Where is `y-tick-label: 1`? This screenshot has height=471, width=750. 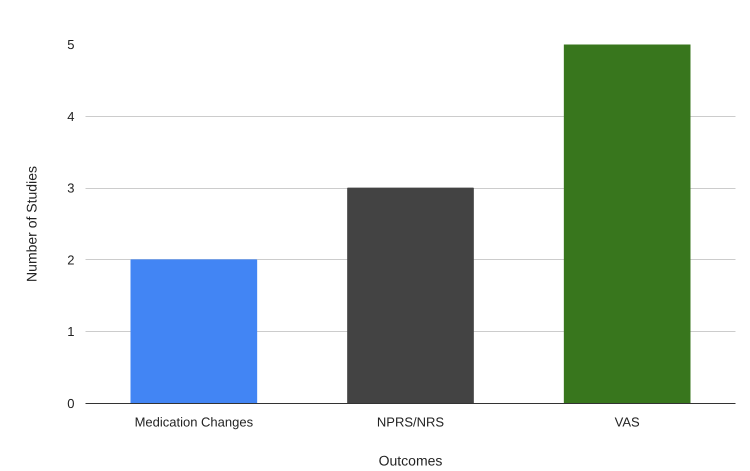
y-tick-label: 1 is located at coordinates (71, 332).